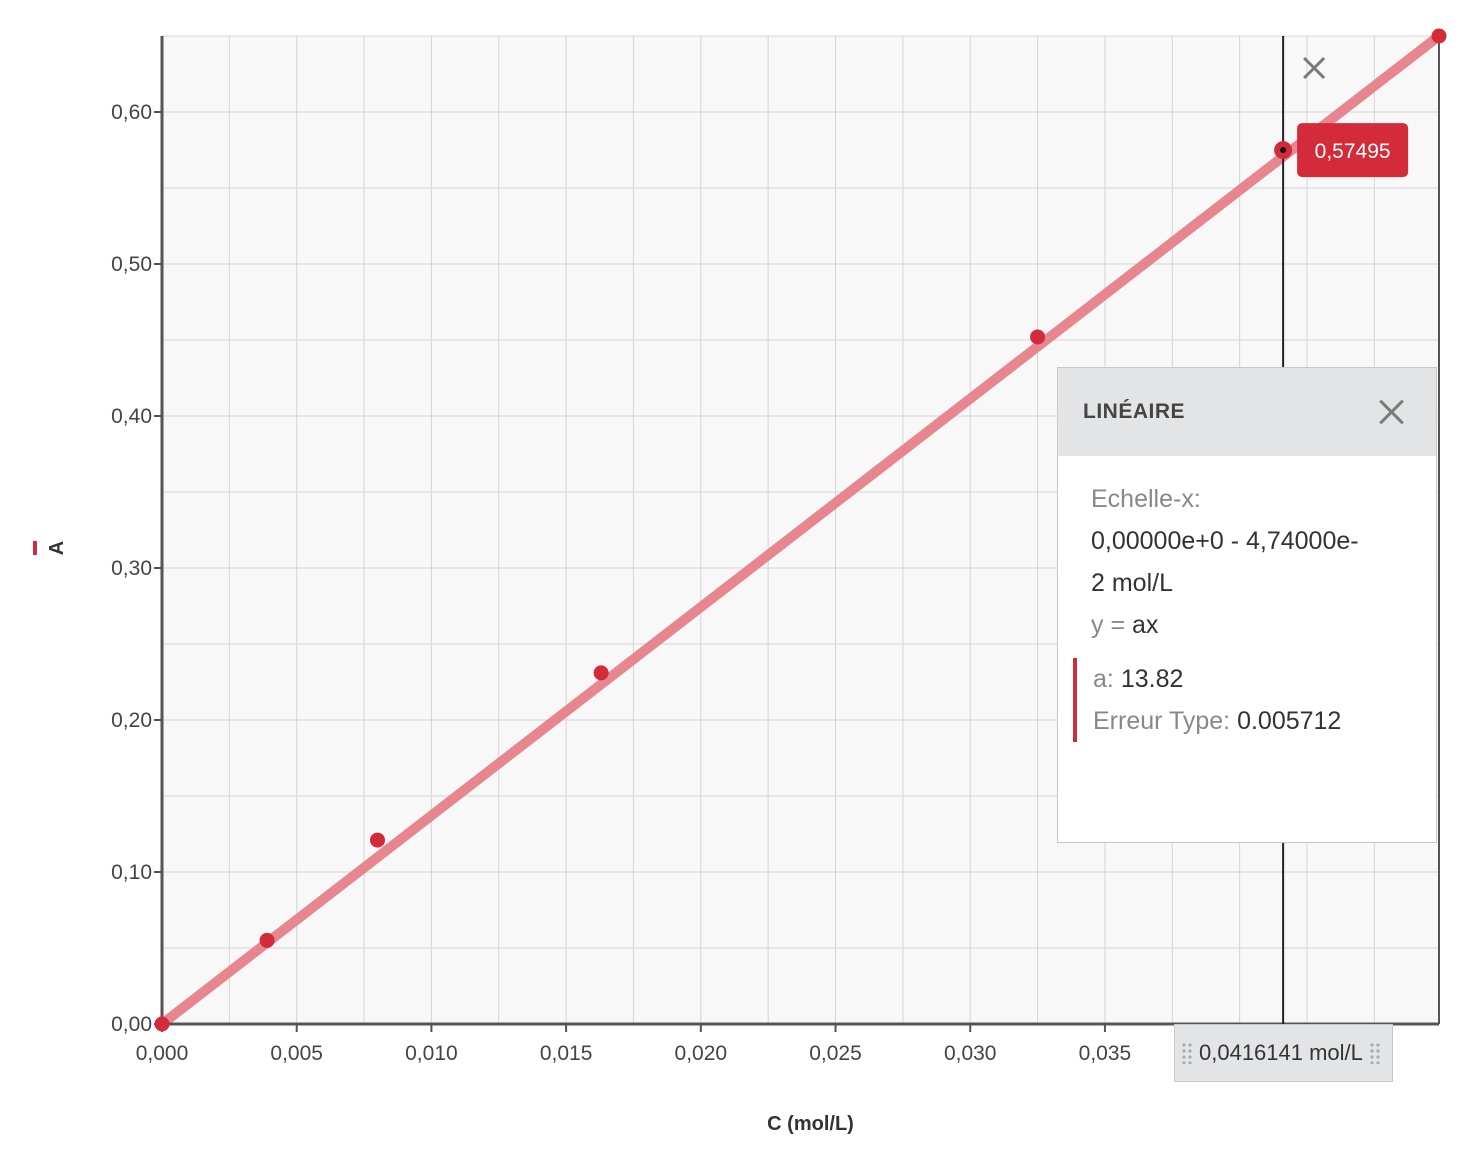 The image size is (1476, 1170). I want to click on cursor-x-readout: 0,0416141 mol/L, so click(1283, 1053).